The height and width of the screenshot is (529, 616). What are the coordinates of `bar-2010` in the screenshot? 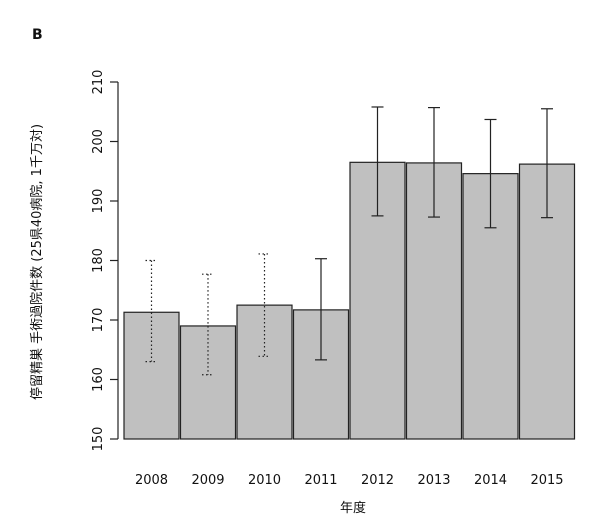 It's located at (264, 372).